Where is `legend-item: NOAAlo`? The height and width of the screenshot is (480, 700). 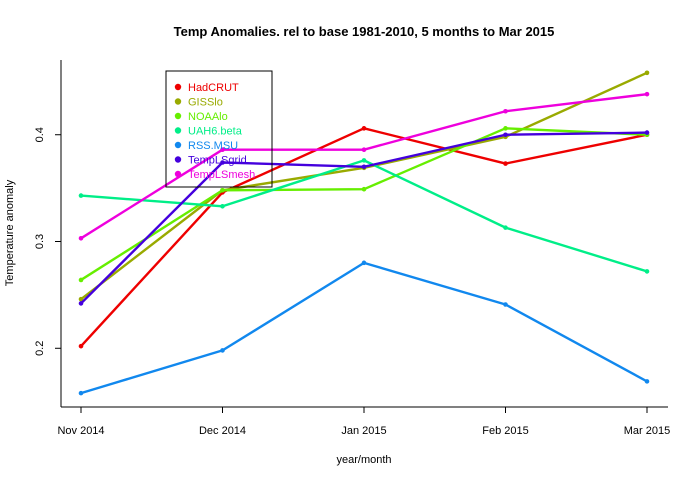 legend-item: NOAAlo is located at coordinates (201, 117).